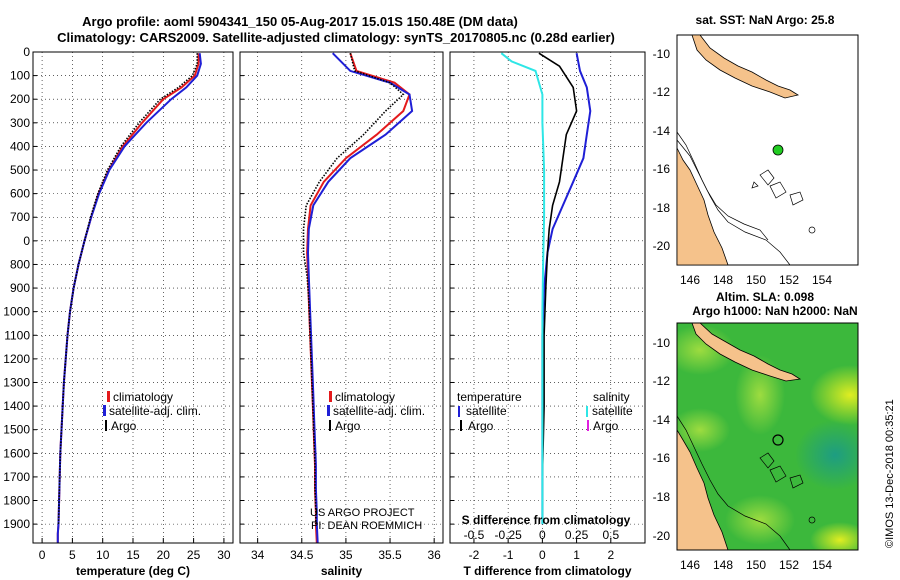  Describe the element at coordinates (834, 536) in the screenshot. I see `sla-high-anomaly` at that location.